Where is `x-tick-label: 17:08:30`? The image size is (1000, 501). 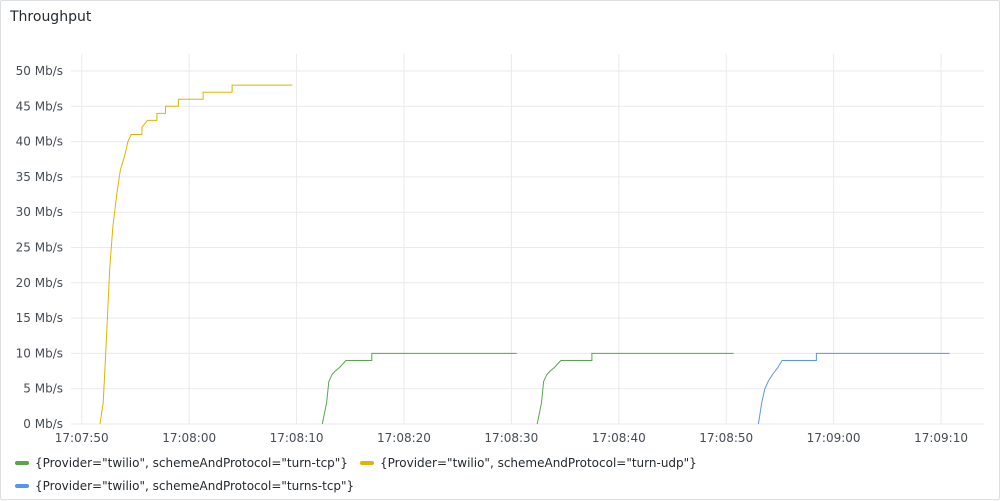 x-tick-label: 17:08:30 is located at coordinates (511, 438).